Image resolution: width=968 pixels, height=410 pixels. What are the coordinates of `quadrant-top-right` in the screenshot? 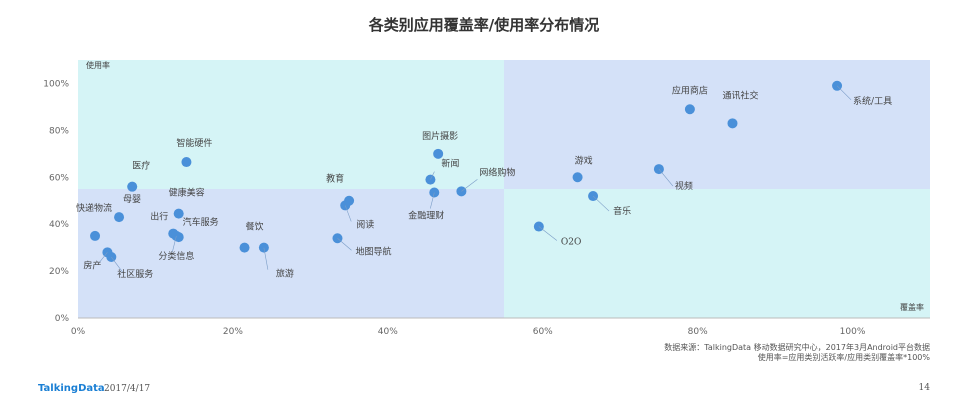 It's located at (717, 124).